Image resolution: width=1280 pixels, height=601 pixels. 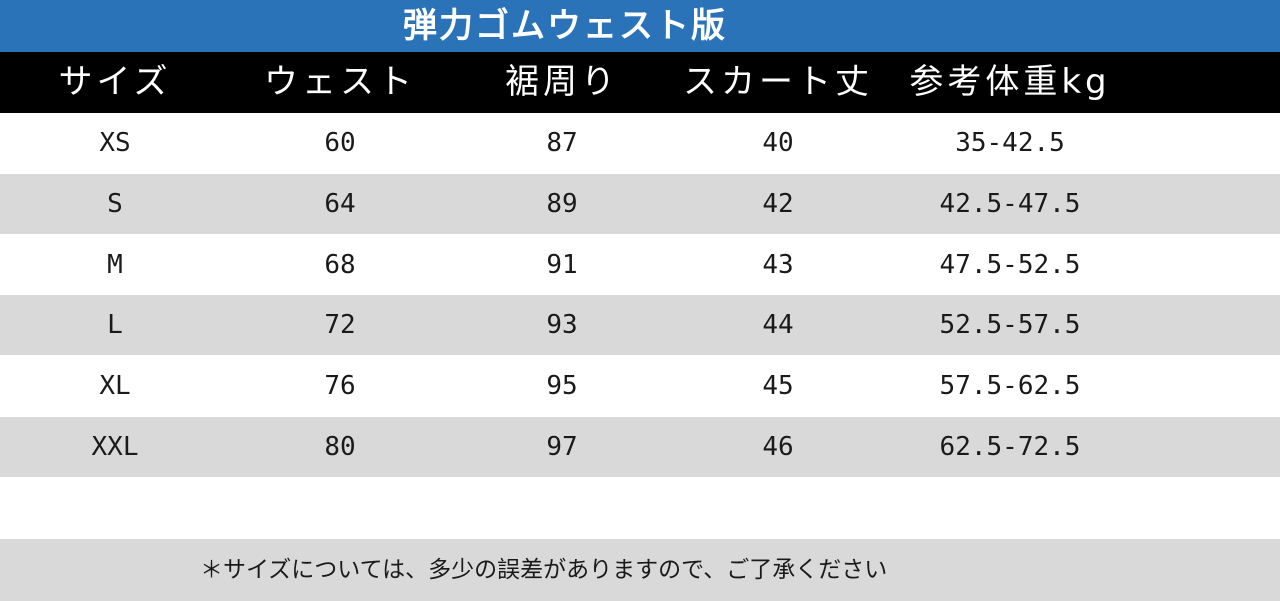 What do you see at coordinates (778, 82) in the screenshot?
I see `header-skirt-length: スカート丈` at bounding box center [778, 82].